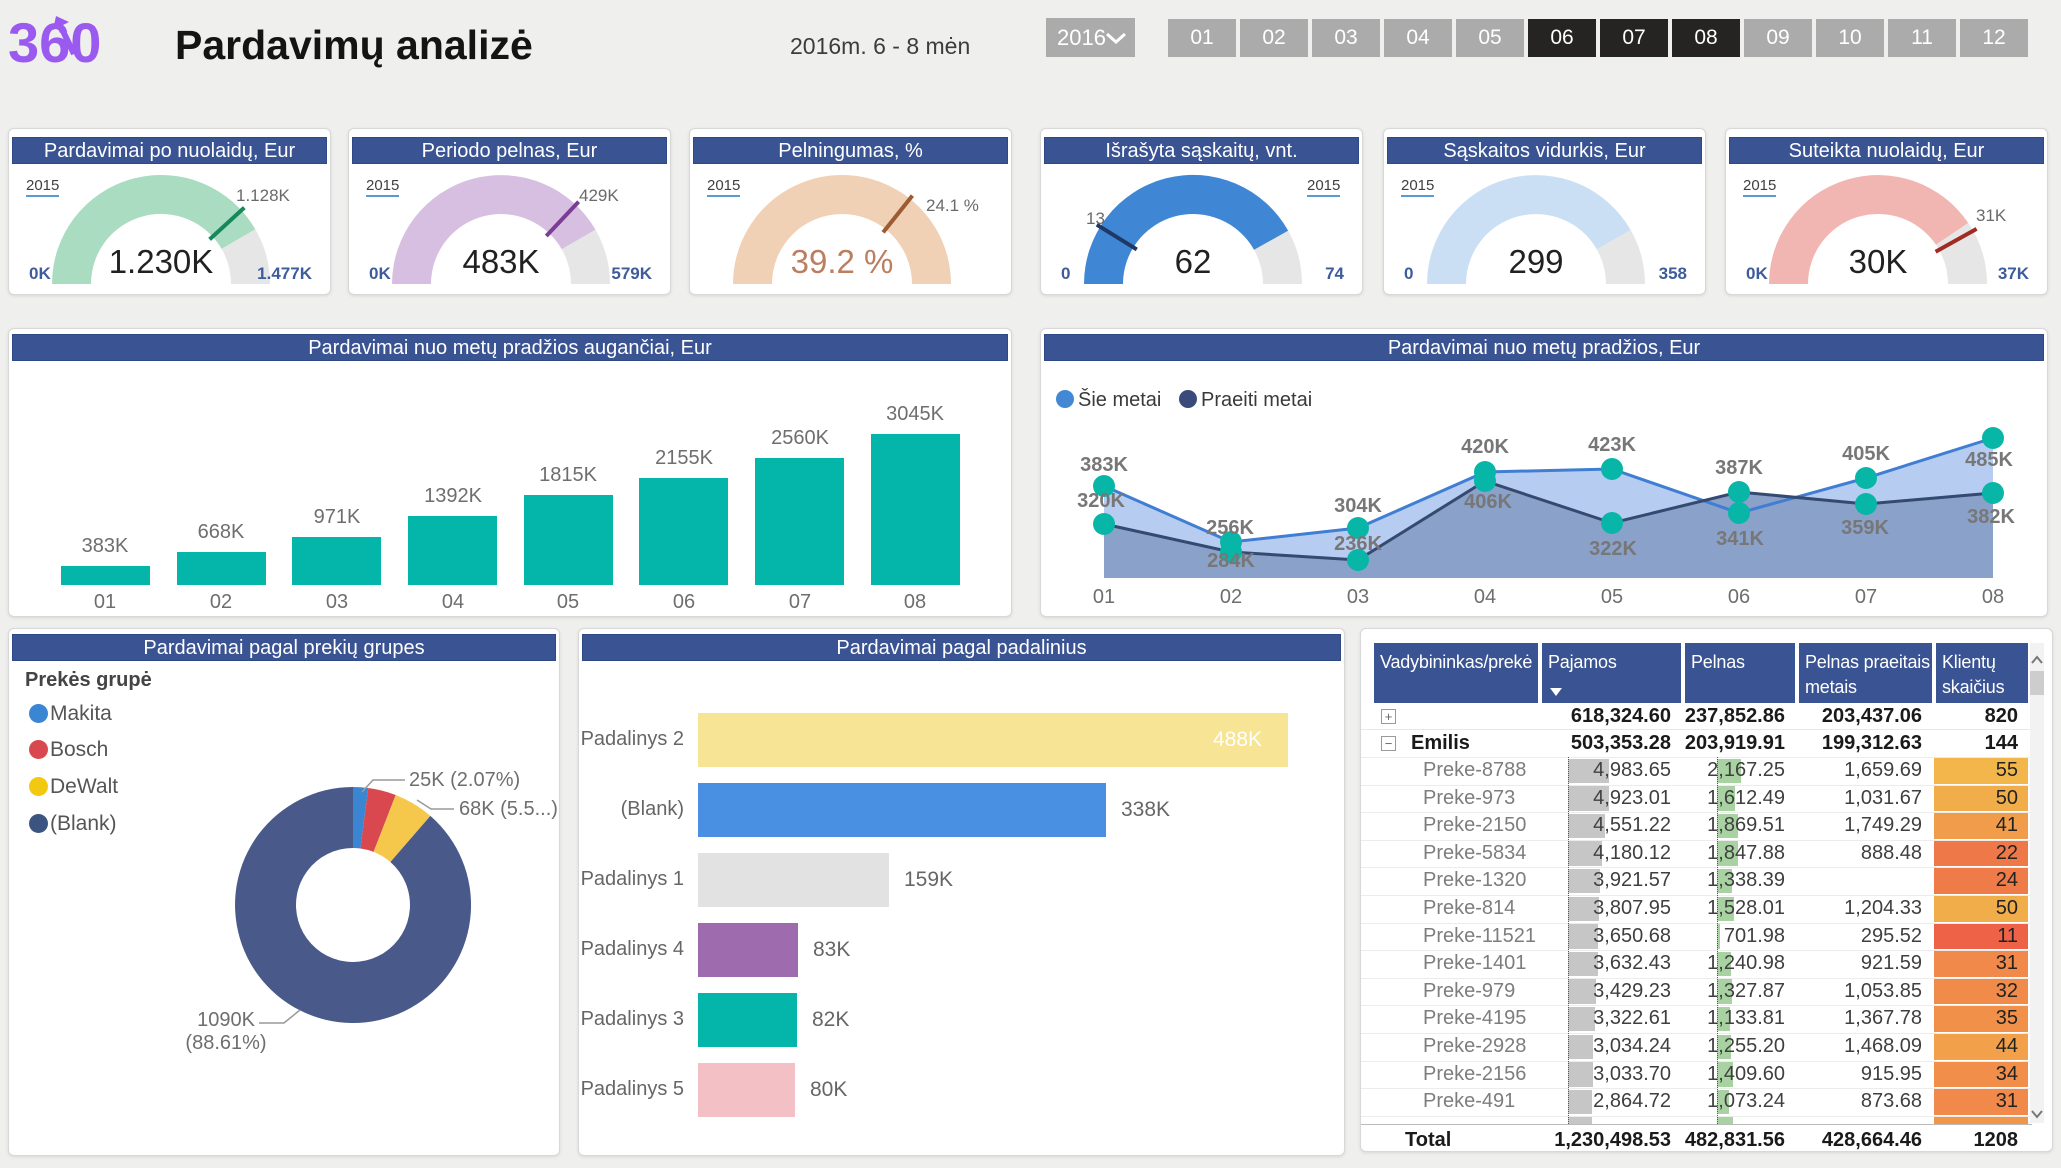 This screenshot has width=2061, height=1168. I want to click on svg-text: Praeiti metai, so click(1256, 400).